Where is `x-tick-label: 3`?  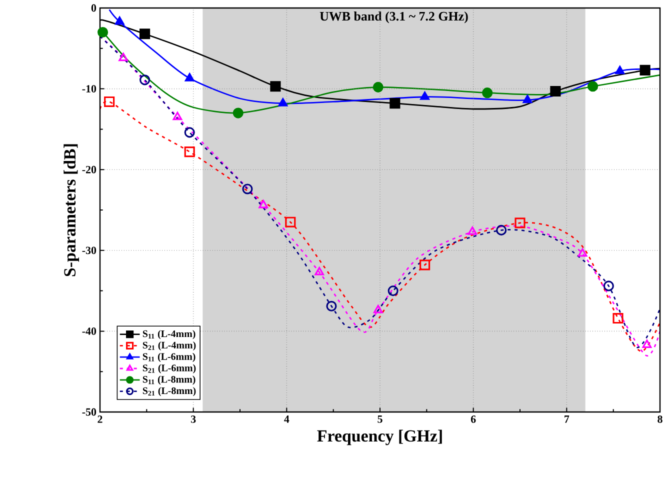 x-tick-label: 3 is located at coordinates (193, 419).